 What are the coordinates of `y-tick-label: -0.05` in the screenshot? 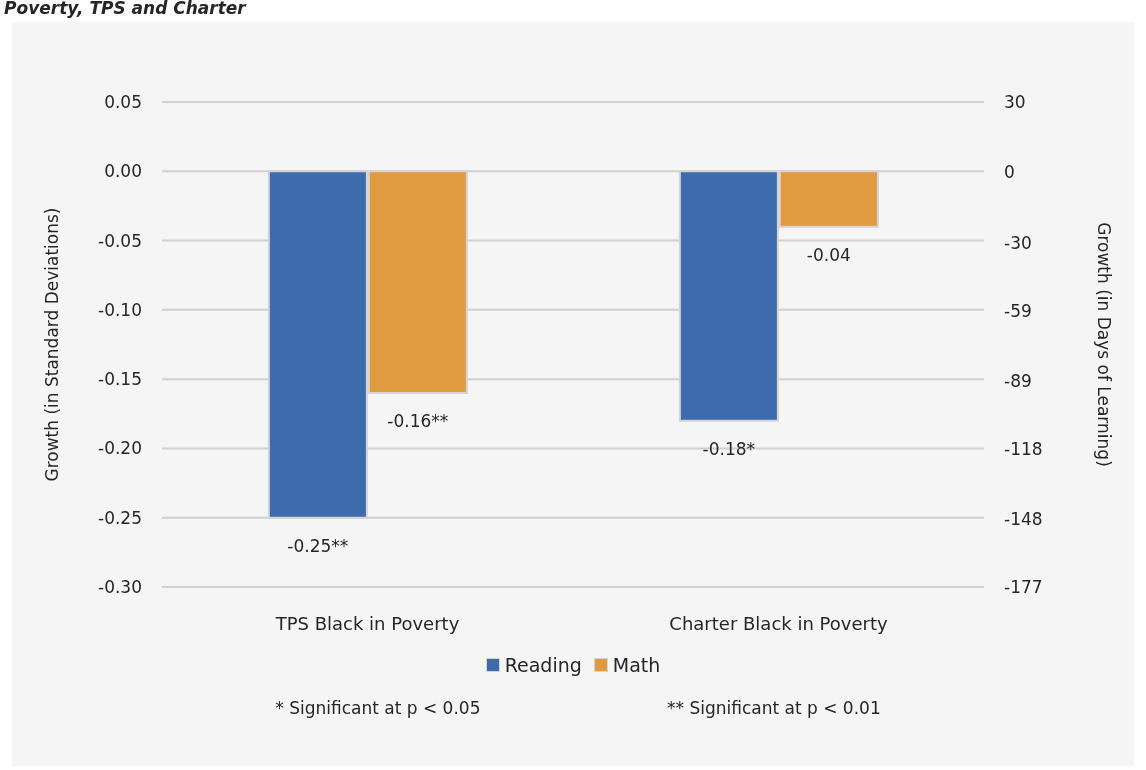 It's located at (120, 240).